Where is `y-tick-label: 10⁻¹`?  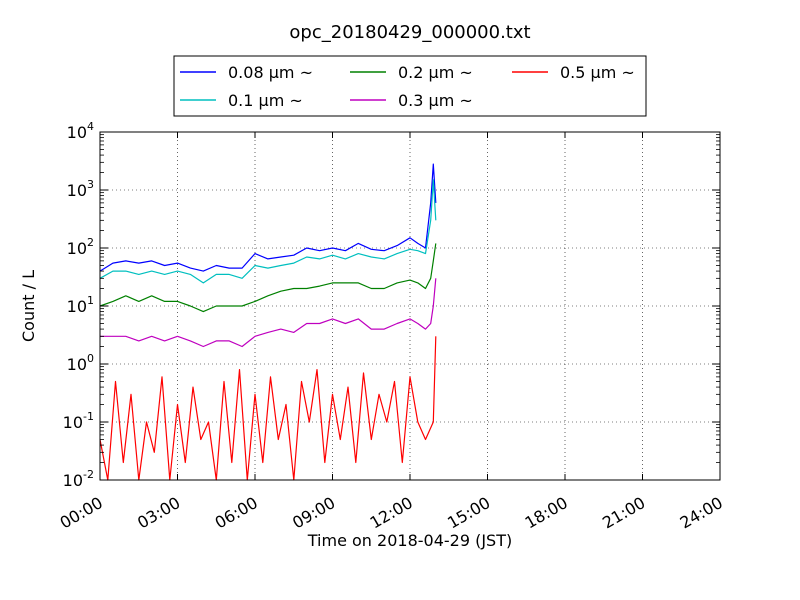
y-tick-label: 10⁻¹ is located at coordinates (78, 421).